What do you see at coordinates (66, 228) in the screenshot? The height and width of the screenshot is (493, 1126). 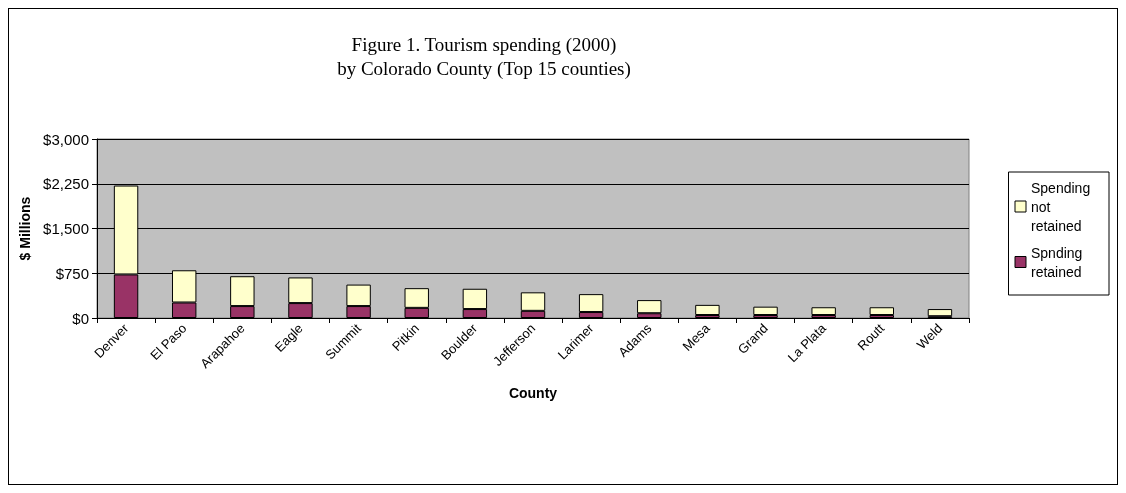 I see `y-tick-label: $1,500` at bounding box center [66, 228].